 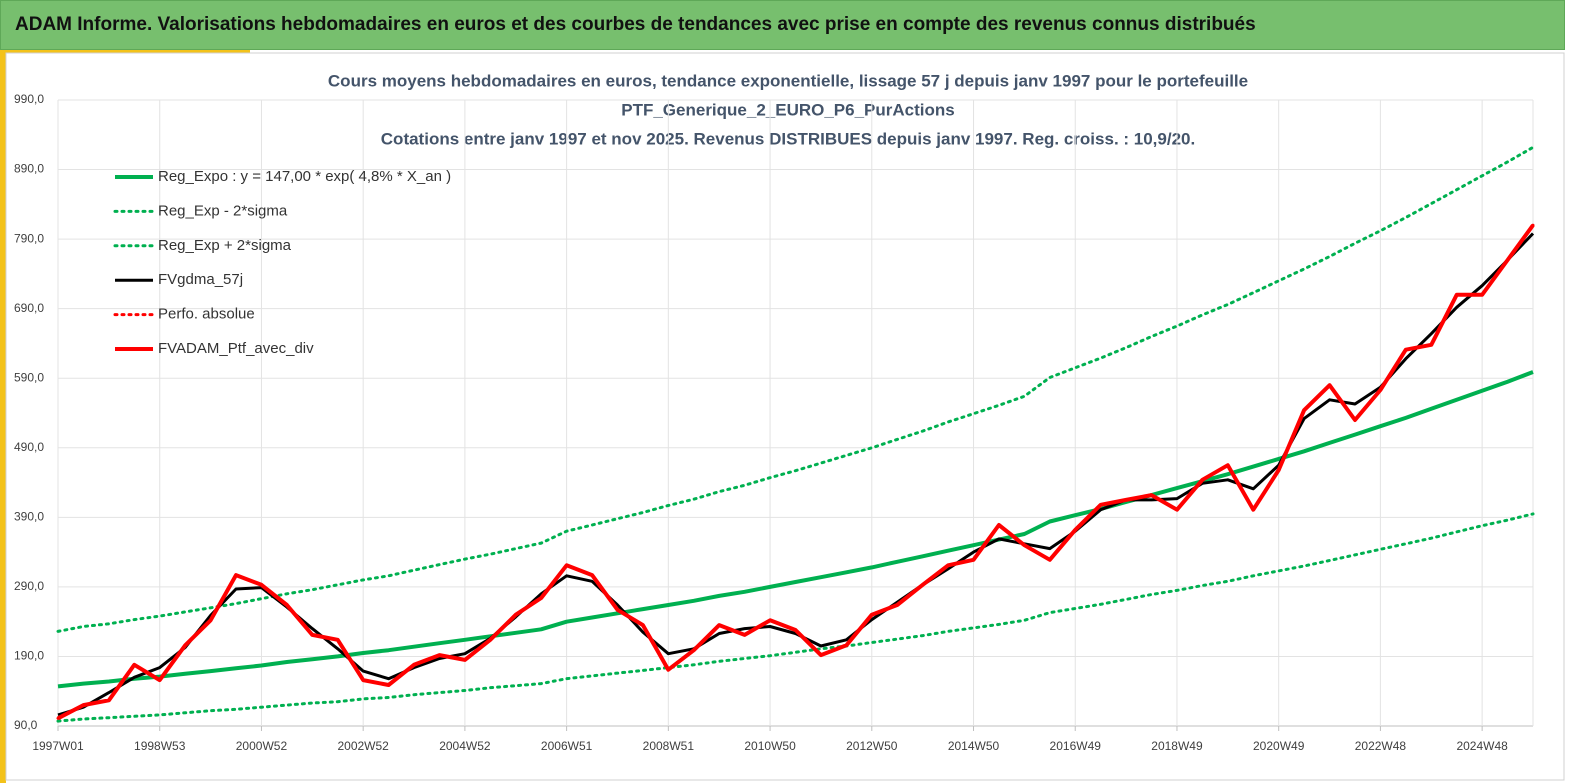 What do you see at coordinates (206, 314) in the screenshot?
I see `legend-label: Perfo. absolue` at bounding box center [206, 314].